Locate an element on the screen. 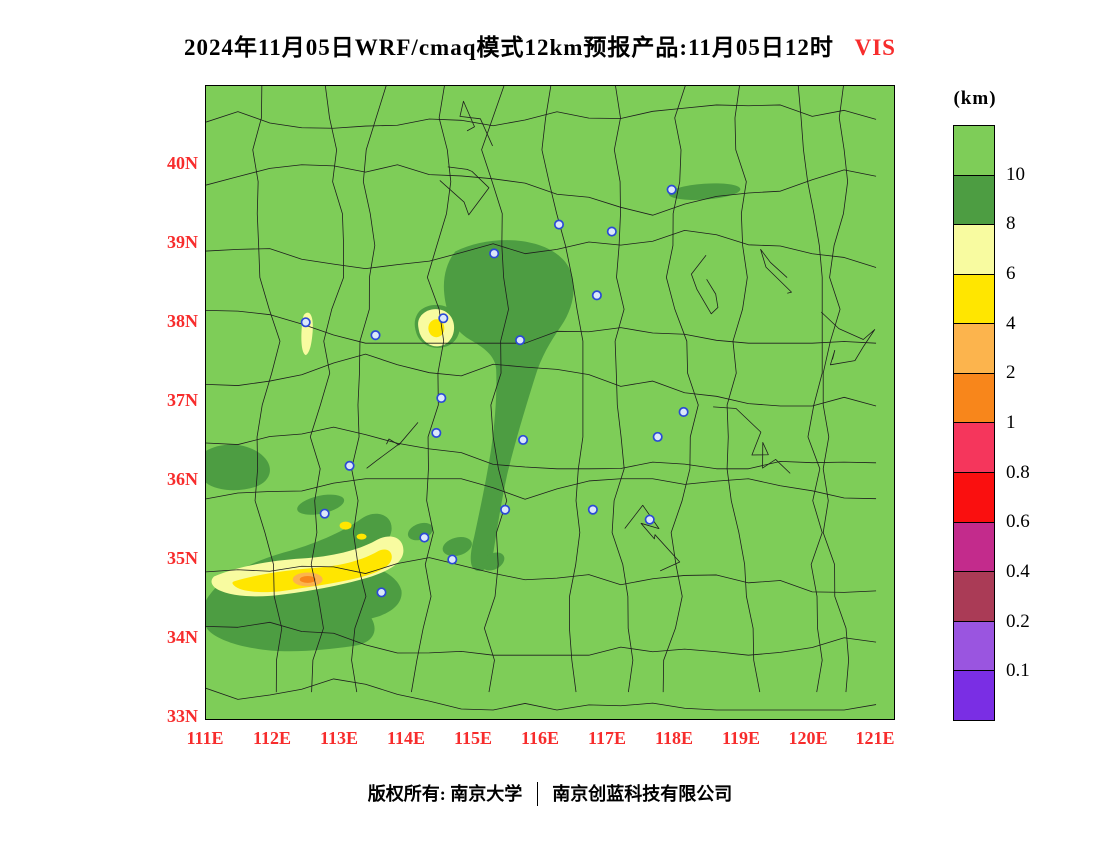 This screenshot has width=1100, height=850. colorbar-tick: 4 is located at coordinates (1011, 323).